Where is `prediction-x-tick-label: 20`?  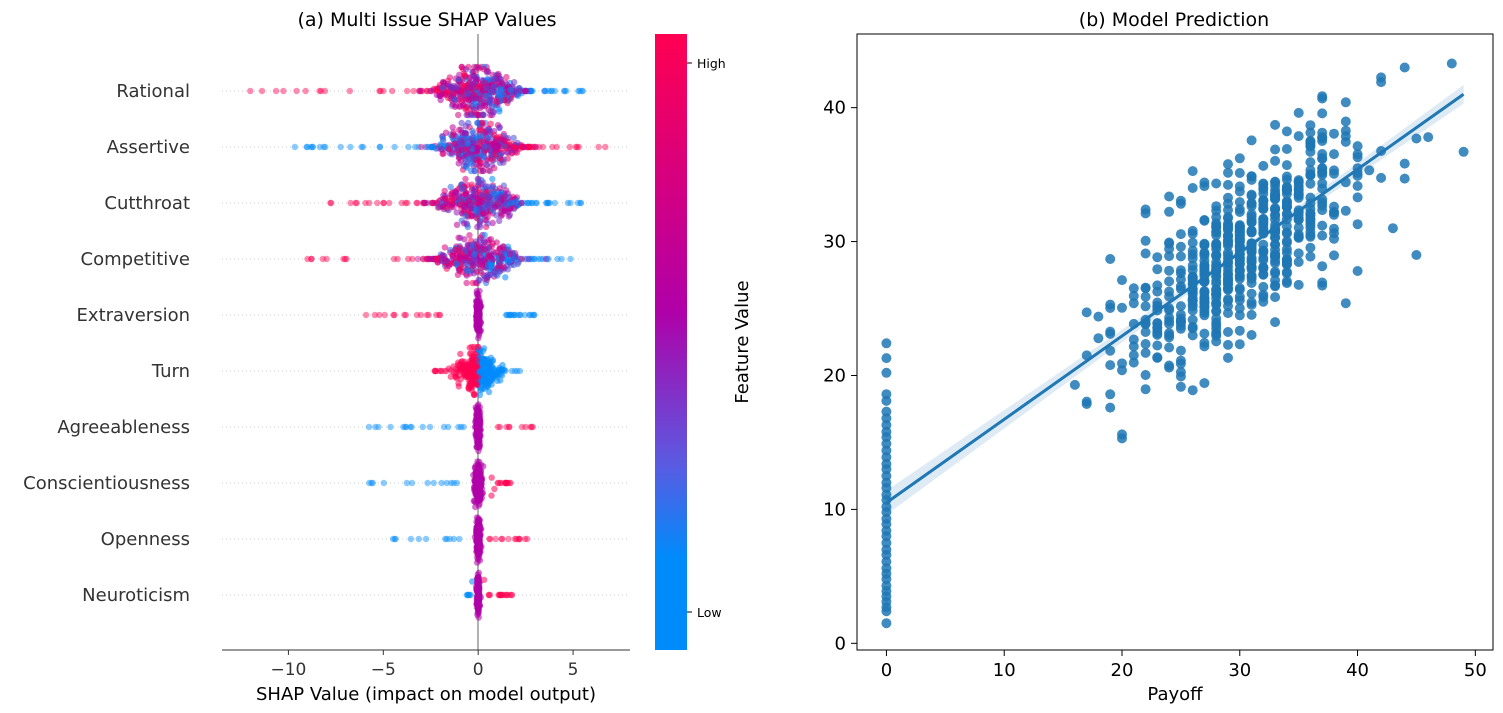
prediction-x-tick-label: 20 is located at coordinates (1122, 670).